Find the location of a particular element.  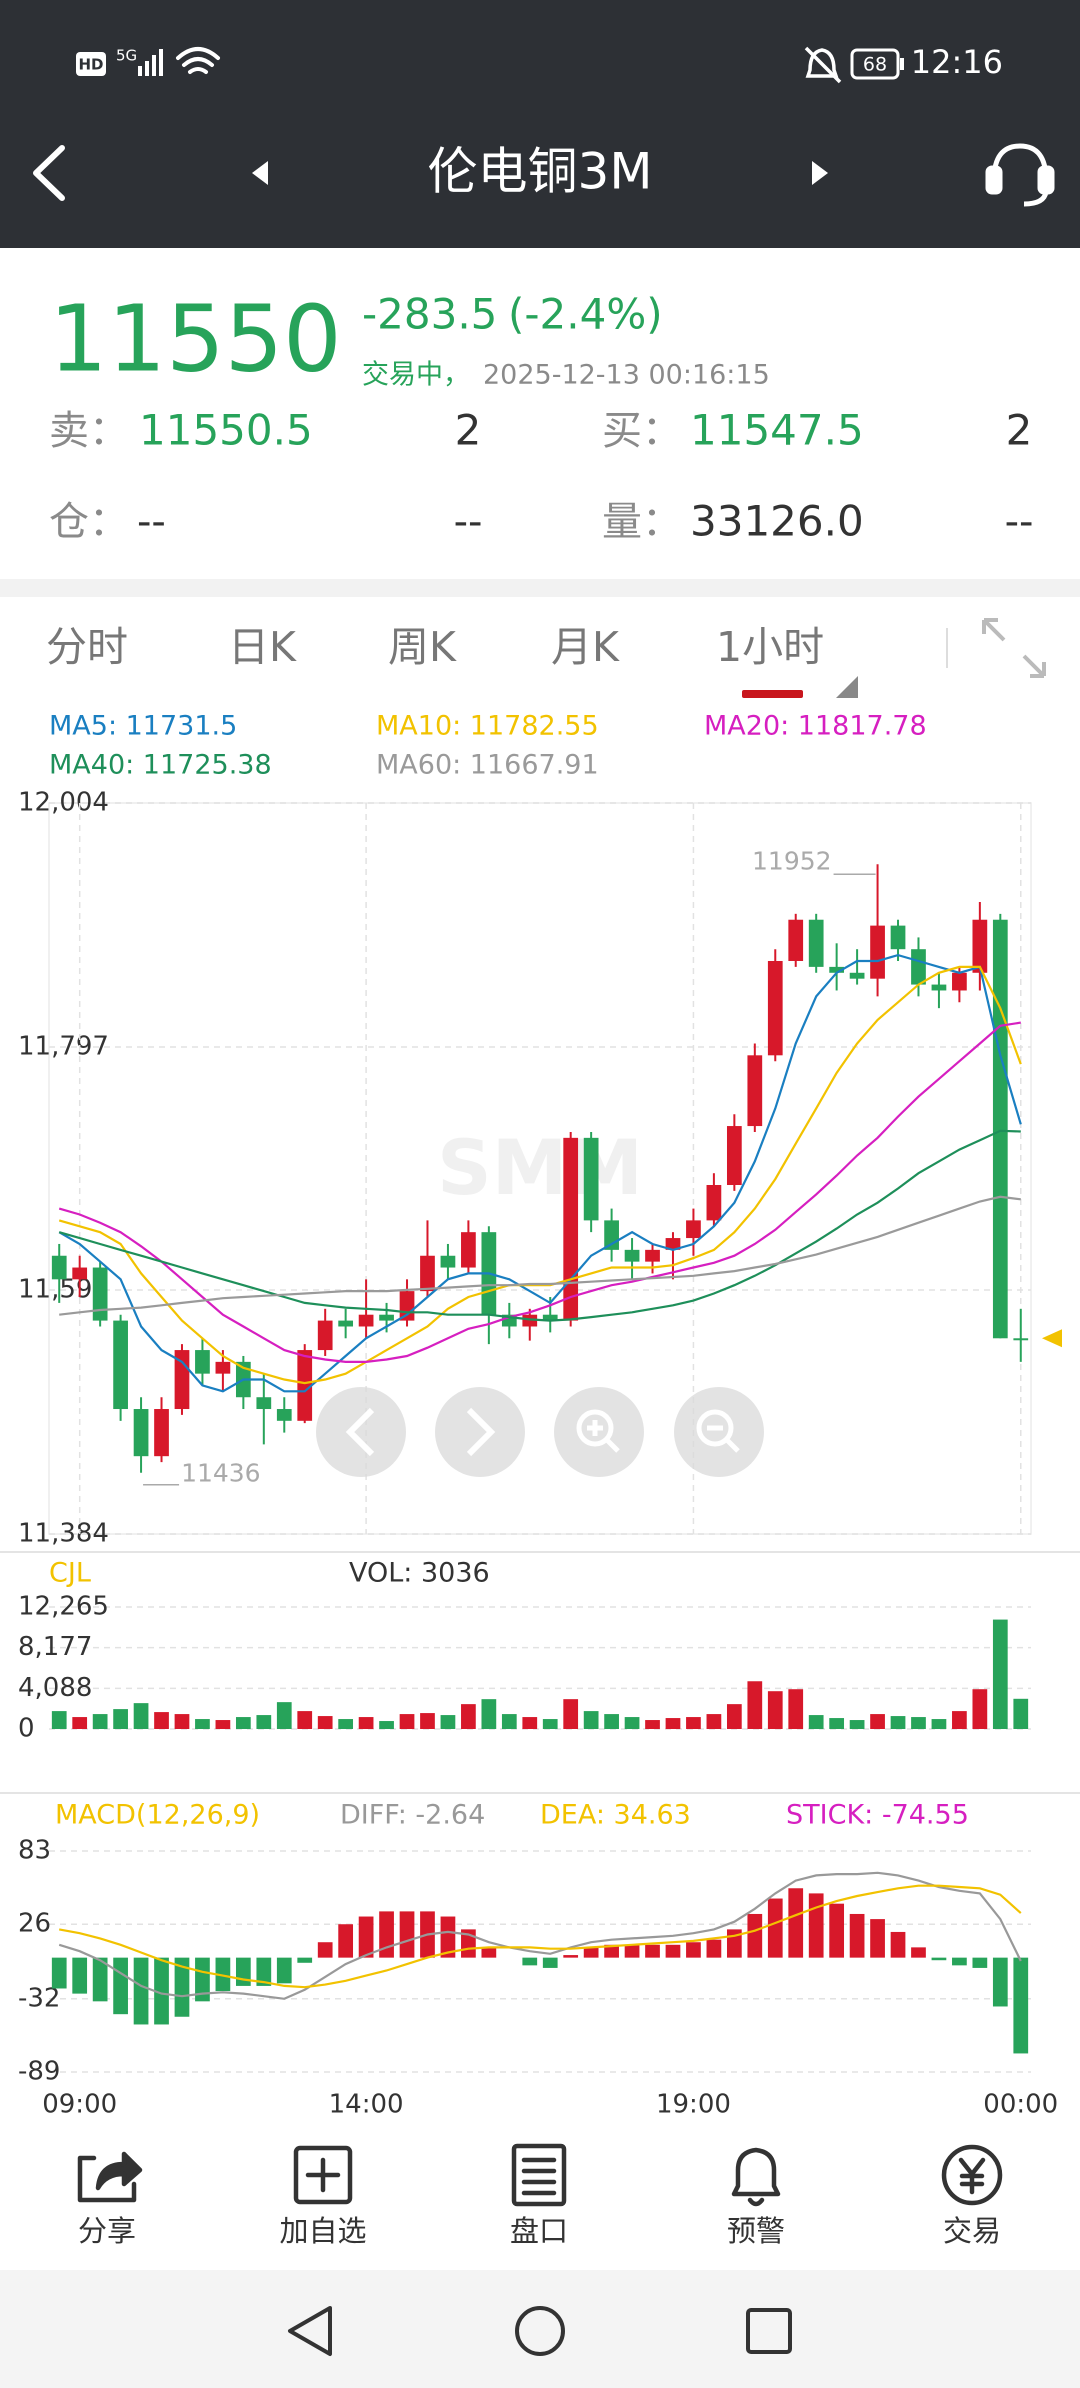

fullscreen-button is located at coordinates (1014, 648).